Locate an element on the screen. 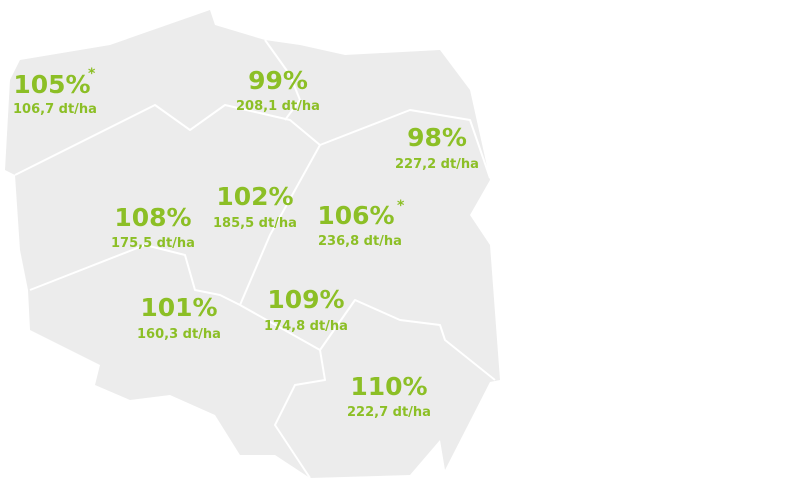 This screenshot has height=497, width=800. region-percent: 98% is located at coordinates (437, 137).